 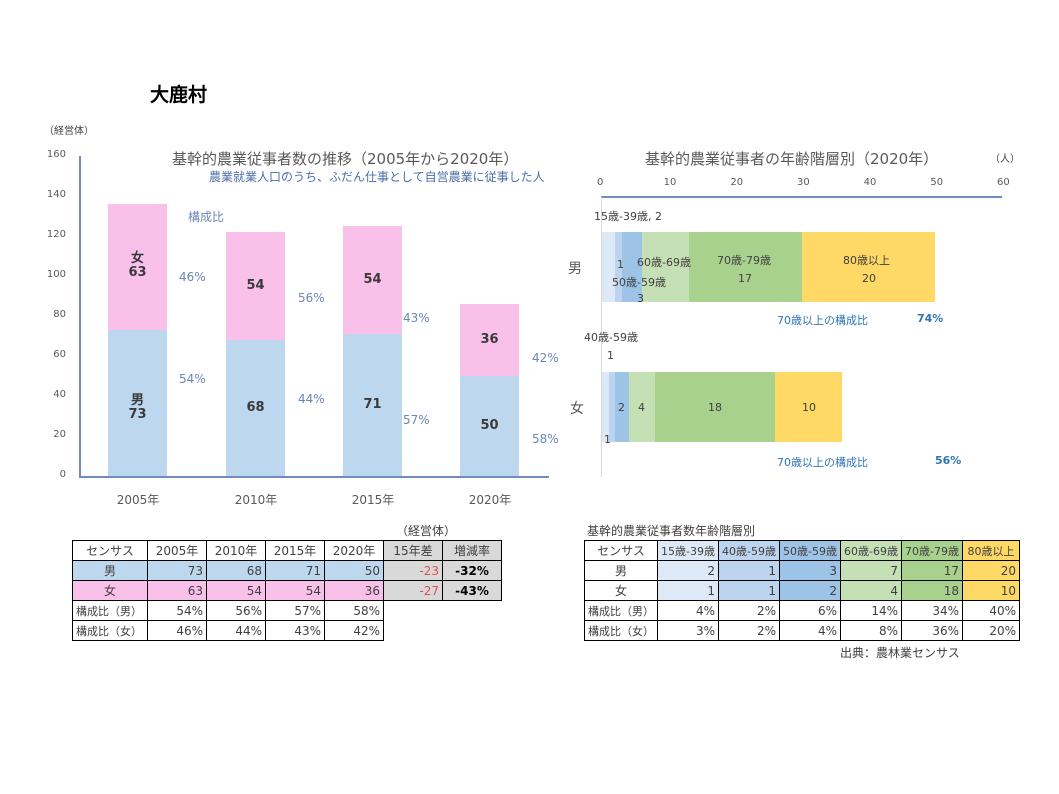 What do you see at coordinates (869, 278) in the screenshot?
I see `label-80plus-male-value: 20` at bounding box center [869, 278].